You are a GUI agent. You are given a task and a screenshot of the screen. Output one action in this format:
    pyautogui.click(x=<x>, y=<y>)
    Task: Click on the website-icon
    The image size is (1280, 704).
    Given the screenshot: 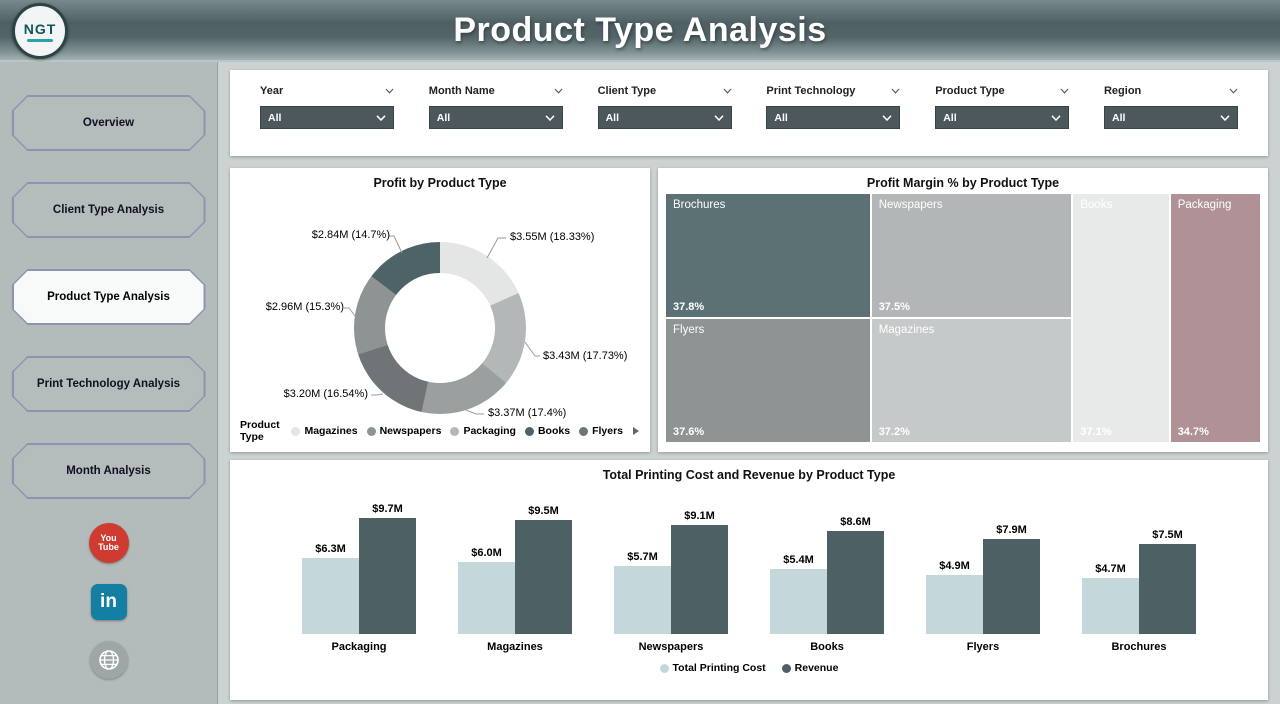 What is the action you would take?
    pyautogui.click(x=108, y=660)
    